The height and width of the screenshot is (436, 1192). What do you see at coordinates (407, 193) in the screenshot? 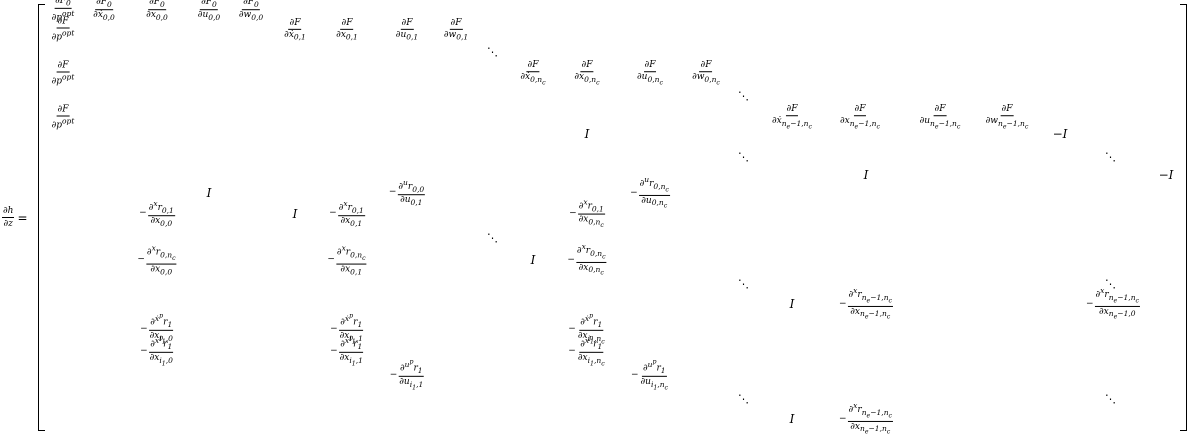
I see `matrix-entry: − ∂ur0,0 ∂u0,1` at bounding box center [407, 193].